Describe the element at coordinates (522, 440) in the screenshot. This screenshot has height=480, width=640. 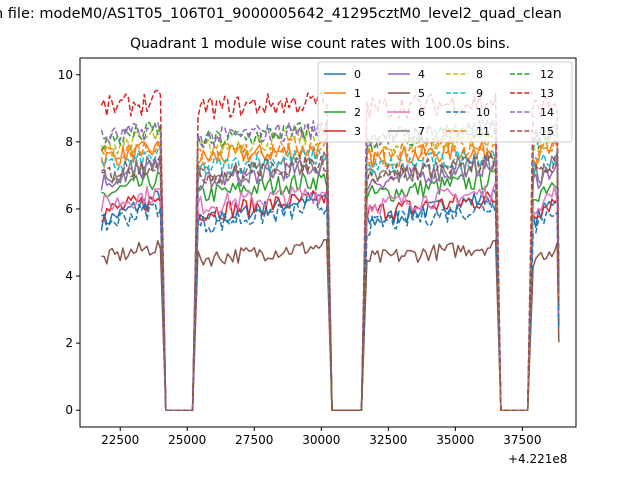
I see `x-tick-label: 37500` at that location.